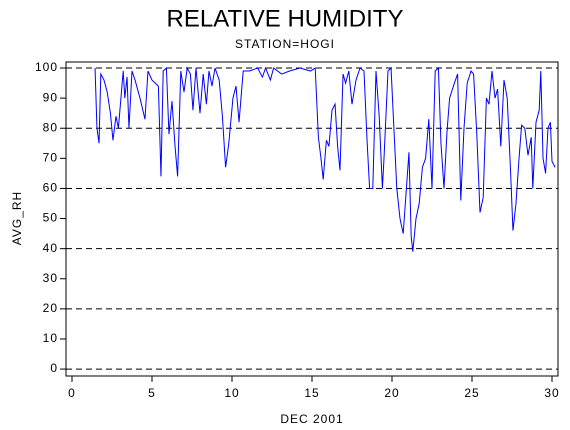 Image resolution: width=570 pixels, height=430 pixels. What do you see at coordinates (46, 67) in the screenshot?
I see `y-tick-label: 100` at bounding box center [46, 67].